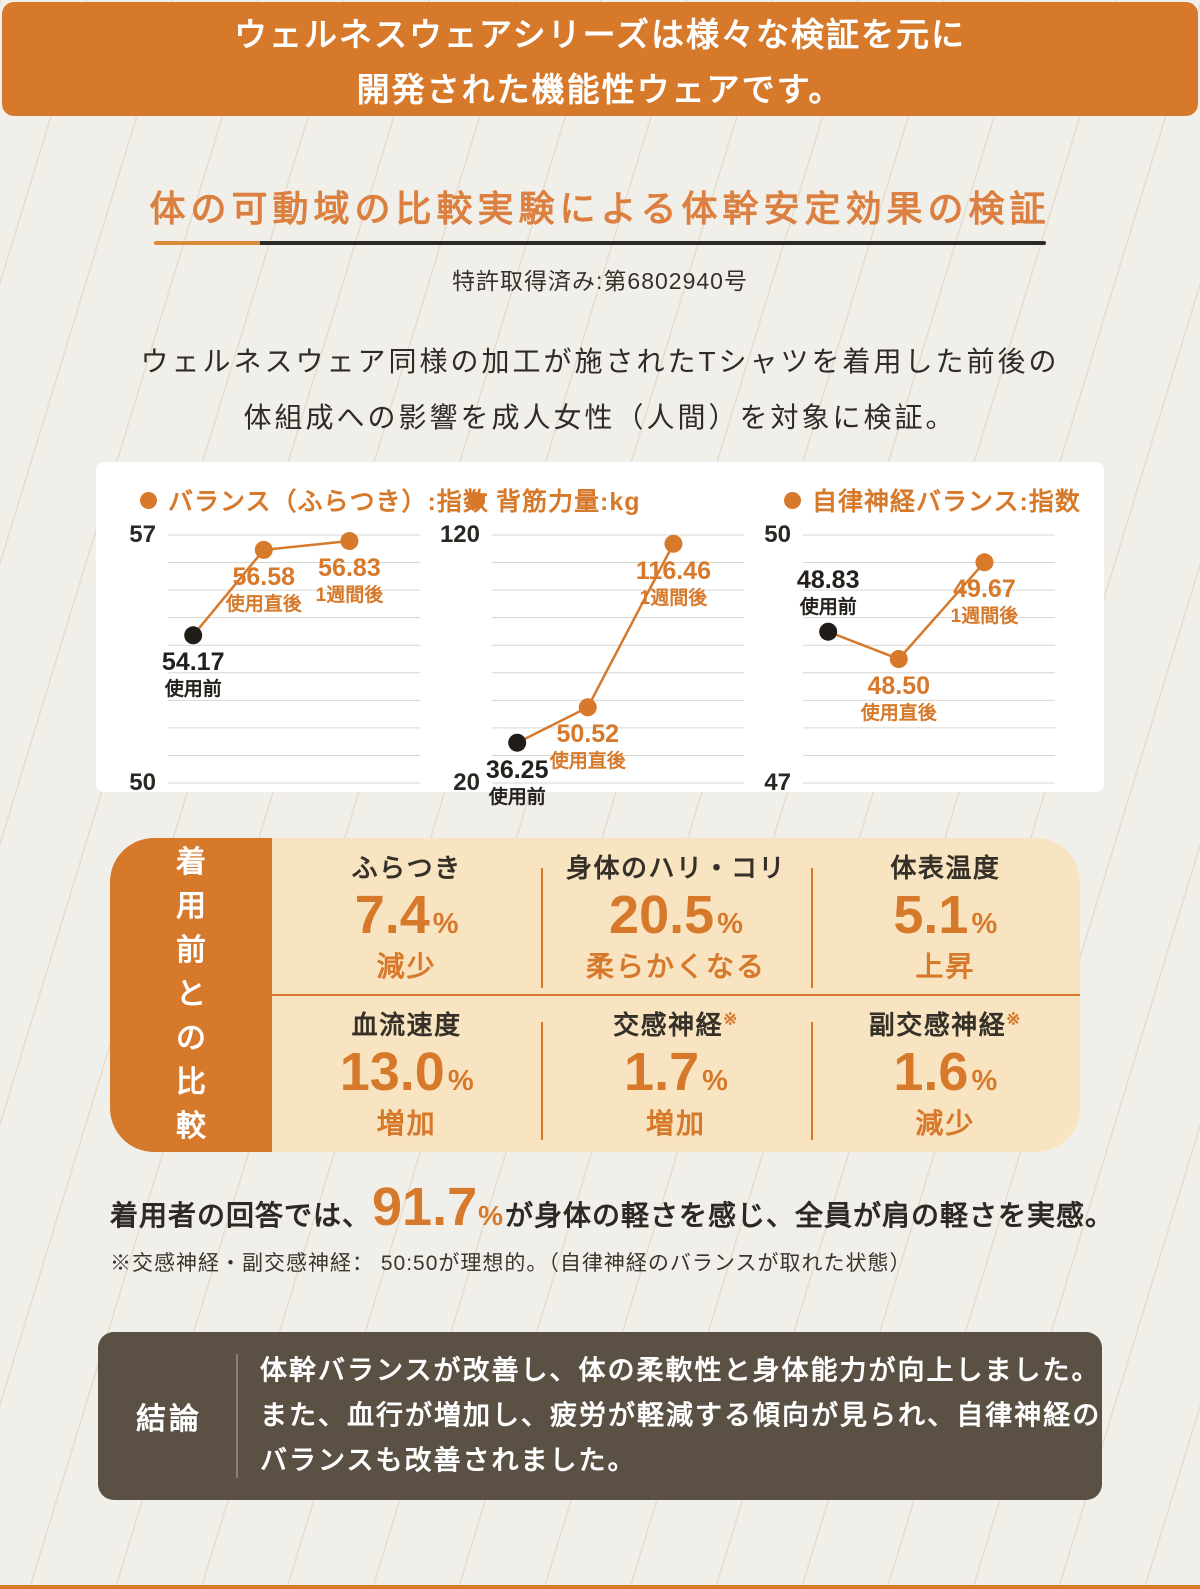  Describe the element at coordinates (945, 966) in the screenshot. I see `cell-effect: 上昇` at that location.